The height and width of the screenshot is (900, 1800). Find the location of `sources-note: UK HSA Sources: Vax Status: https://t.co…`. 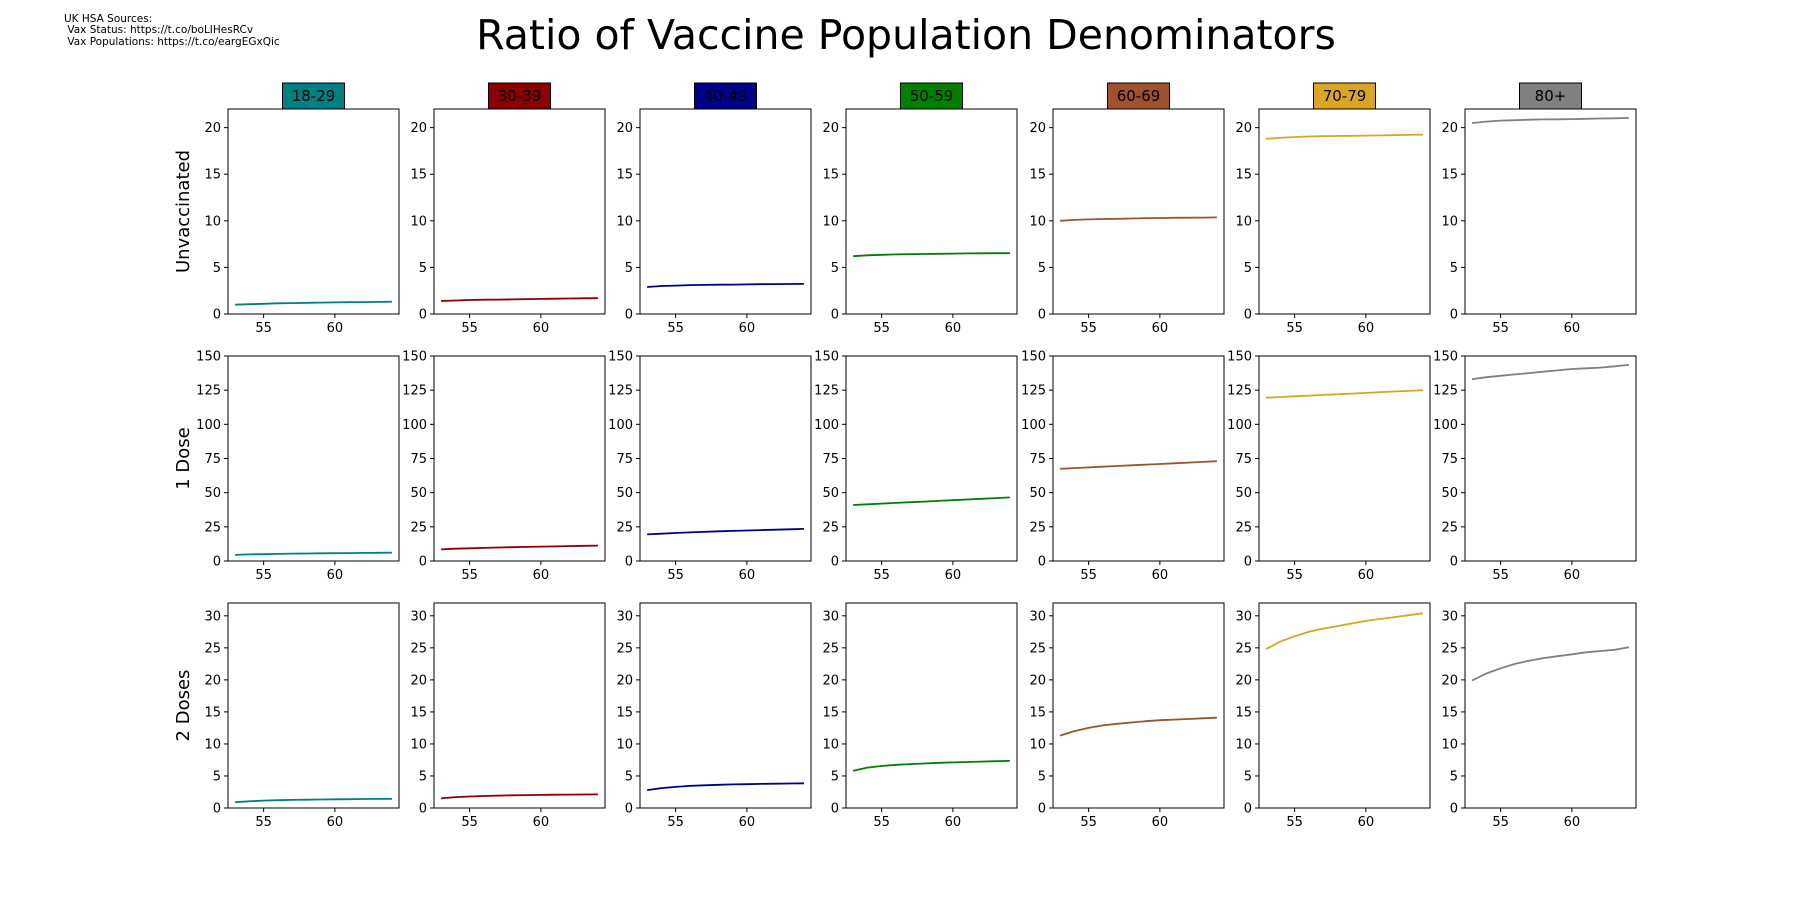

sources-note: UK HSA Sources: Vax Status: https://t.co… is located at coordinates (172, 30).